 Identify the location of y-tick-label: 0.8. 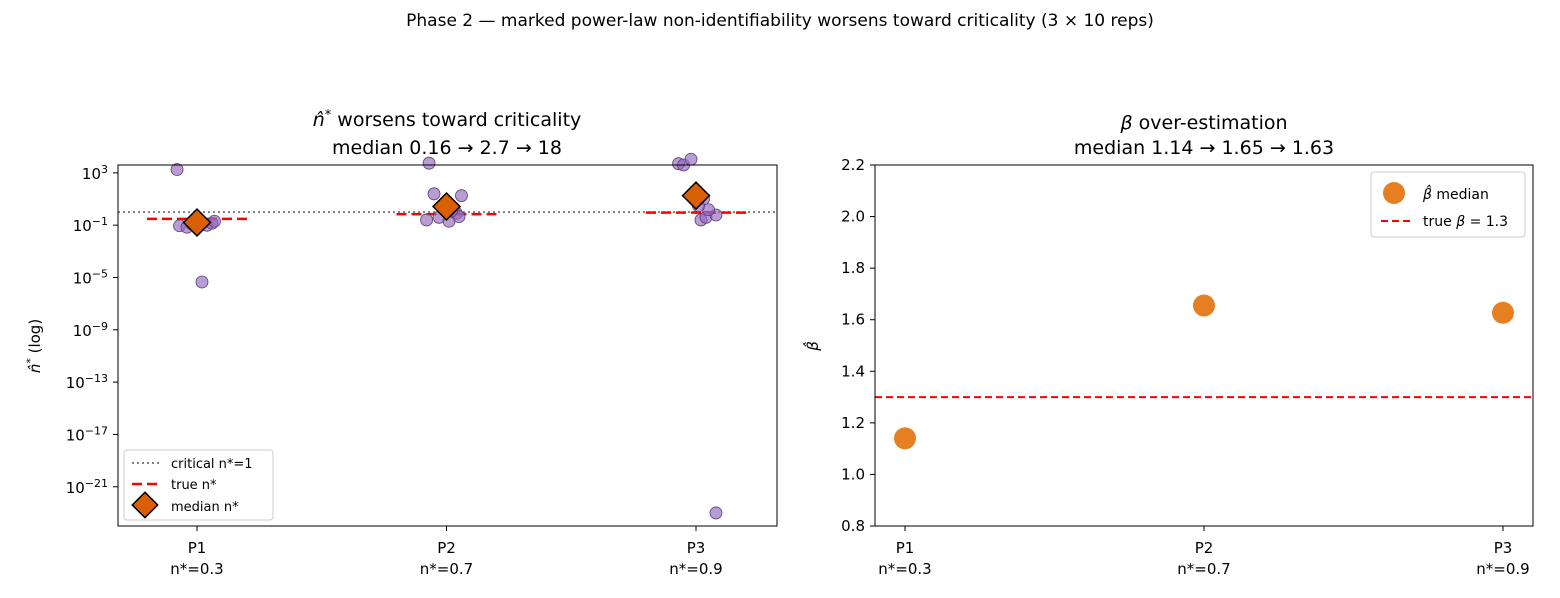
(853, 526).